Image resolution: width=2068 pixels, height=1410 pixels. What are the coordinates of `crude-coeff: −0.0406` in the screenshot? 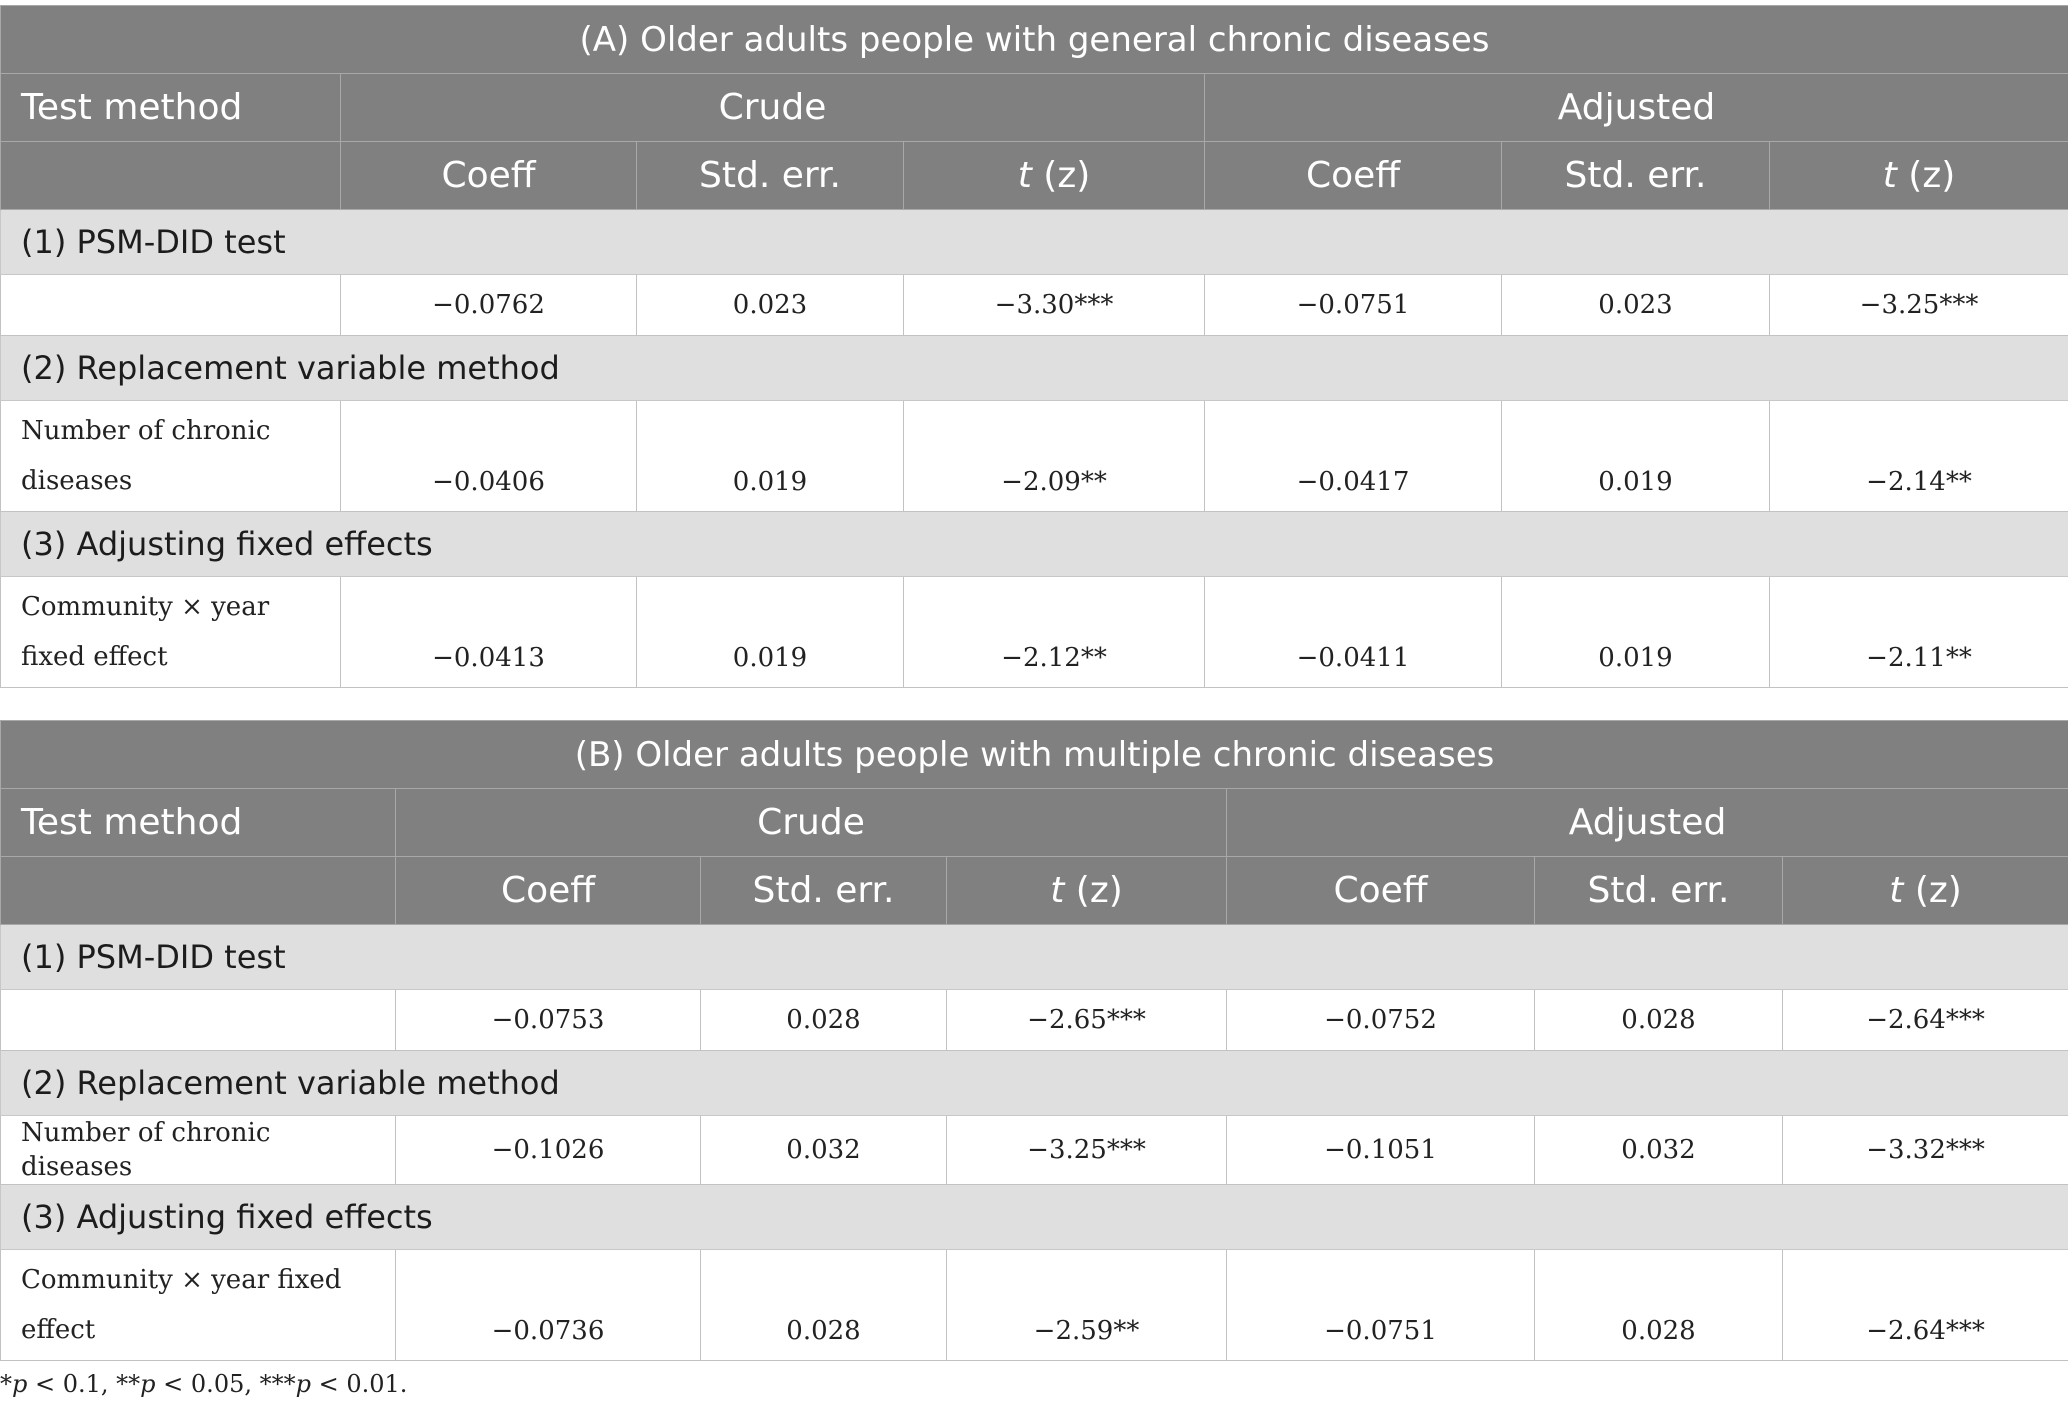 It's located at (488, 456).